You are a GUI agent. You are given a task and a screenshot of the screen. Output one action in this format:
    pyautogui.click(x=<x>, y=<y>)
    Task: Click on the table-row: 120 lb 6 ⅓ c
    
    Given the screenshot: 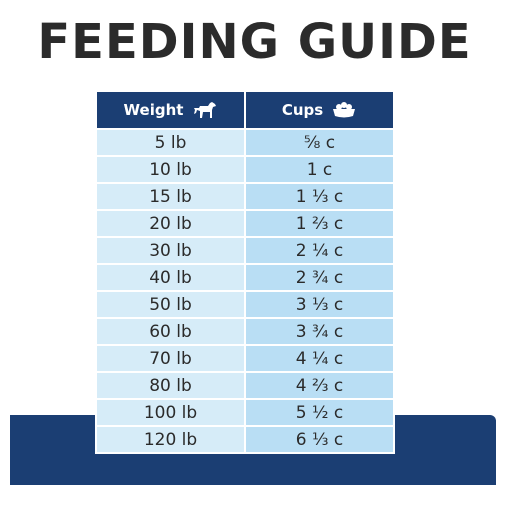 What is the action you would take?
    pyautogui.click(x=245, y=439)
    